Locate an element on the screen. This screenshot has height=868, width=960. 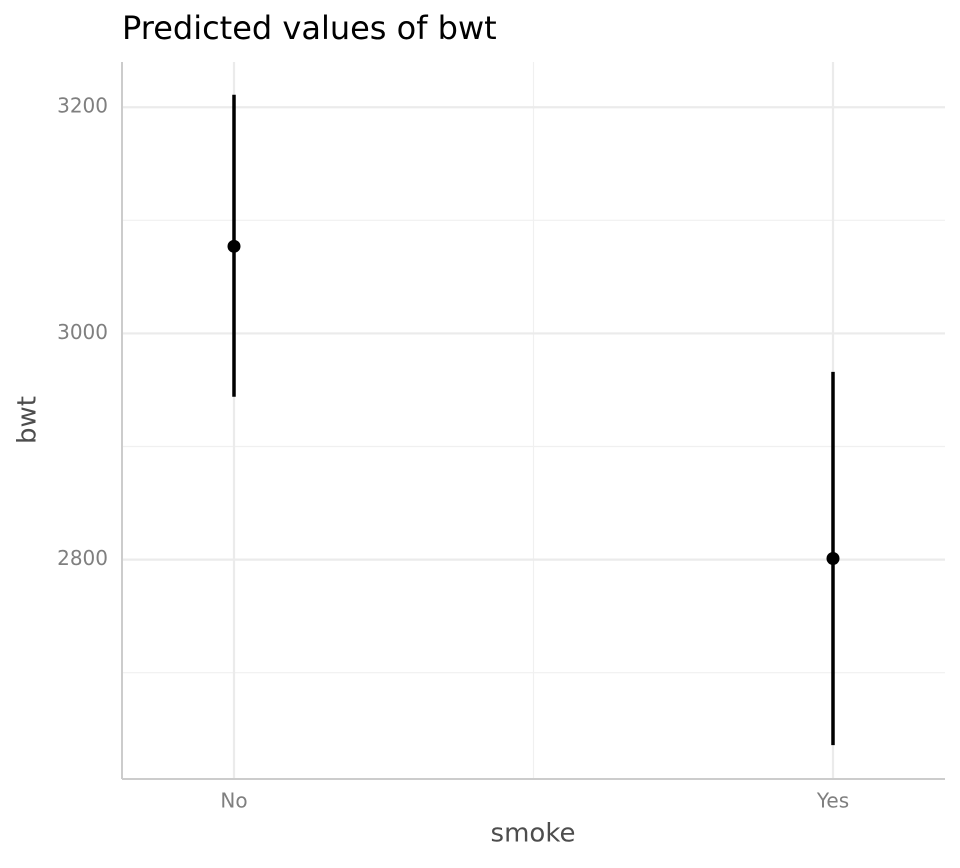
y-axis-label: bwt is located at coordinates (28, 420).